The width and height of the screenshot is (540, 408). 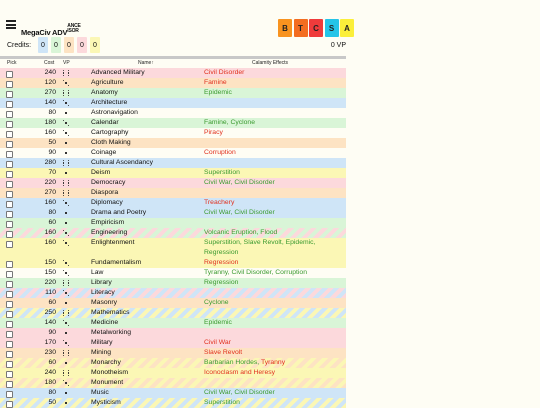 I want to click on table-row: 240 Monotheism Iconoclasm and Heresy, so click(x=173, y=373).